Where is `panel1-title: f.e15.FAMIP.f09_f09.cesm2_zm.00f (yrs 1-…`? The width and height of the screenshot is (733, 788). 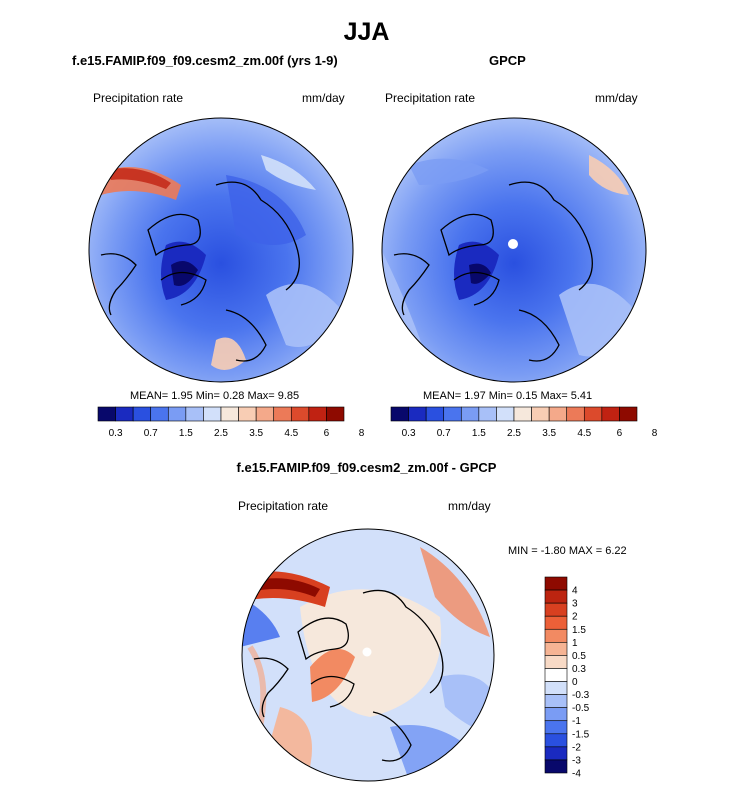
panel1-title: f.e15.FAMIP.f09_f09.cesm2_zm.00f (yrs 1-… is located at coordinates (205, 60).